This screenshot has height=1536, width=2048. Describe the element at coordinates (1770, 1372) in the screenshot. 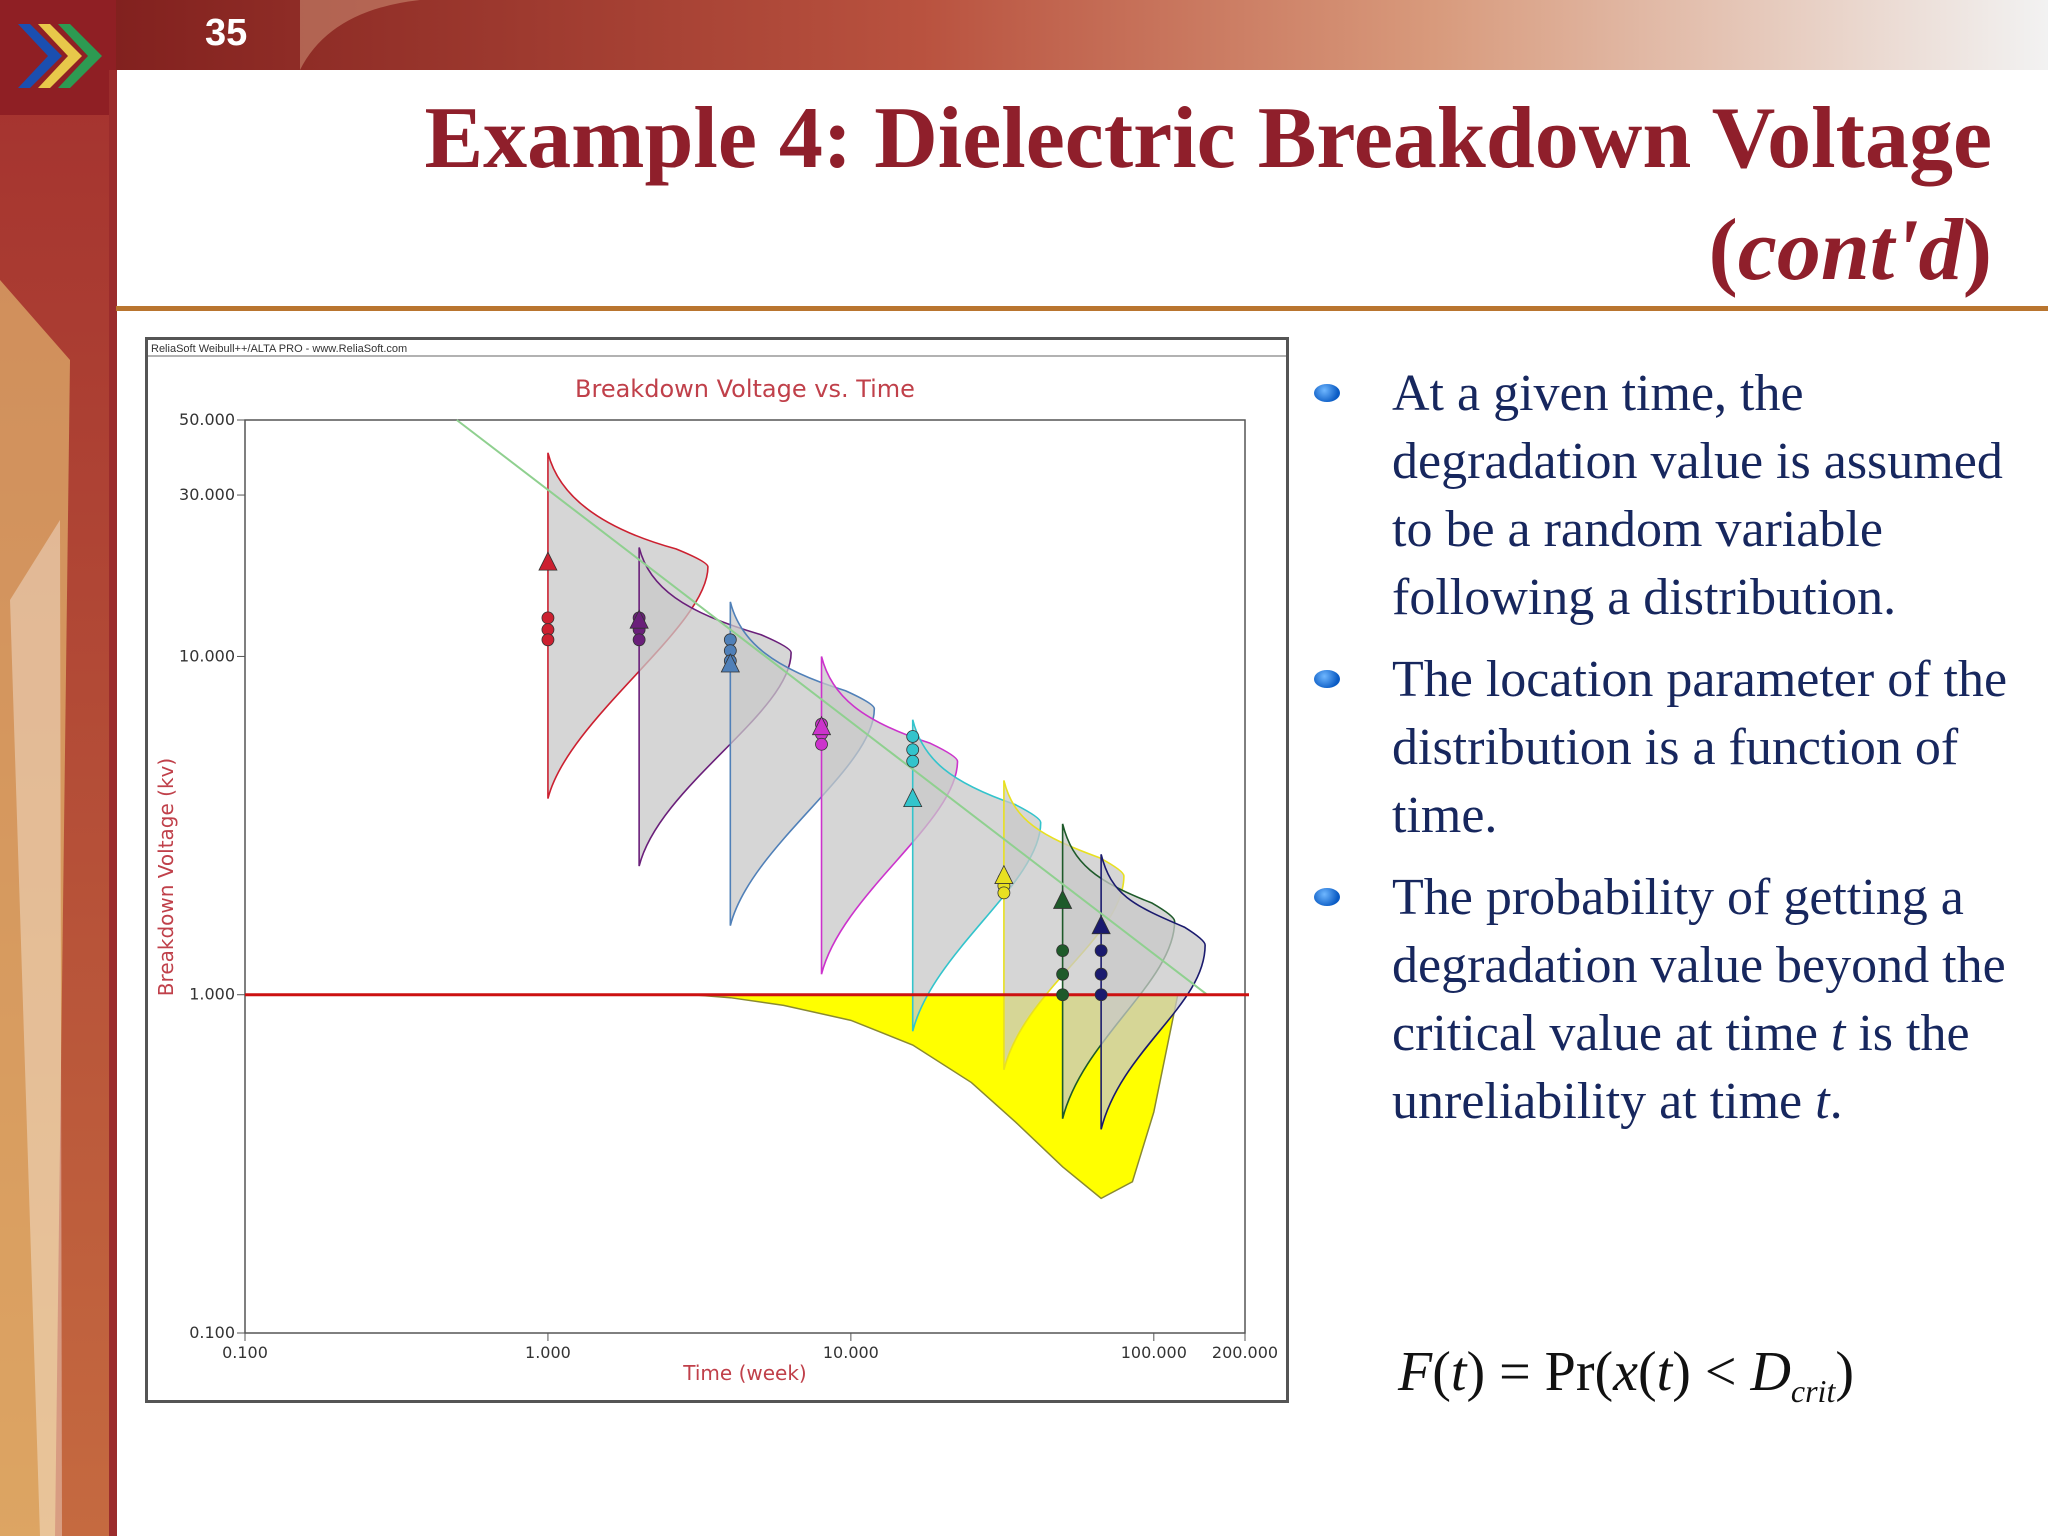

I see `formula-d: D` at that location.